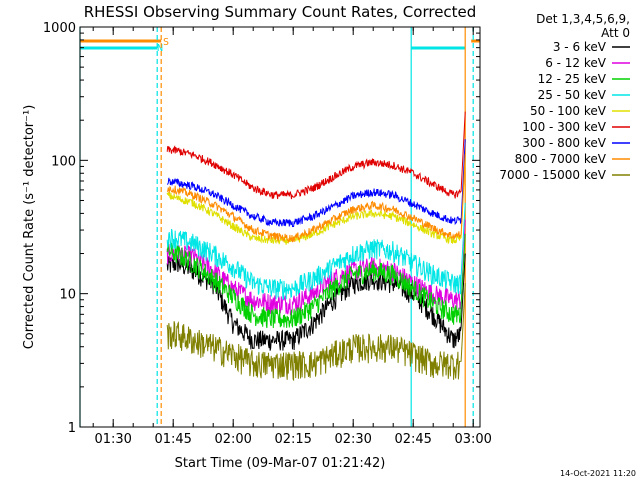 The image size is (640, 480). Describe the element at coordinates (561, 159) in the screenshot. I see `legend-entry-label: 800 - 7000 keV` at that location.